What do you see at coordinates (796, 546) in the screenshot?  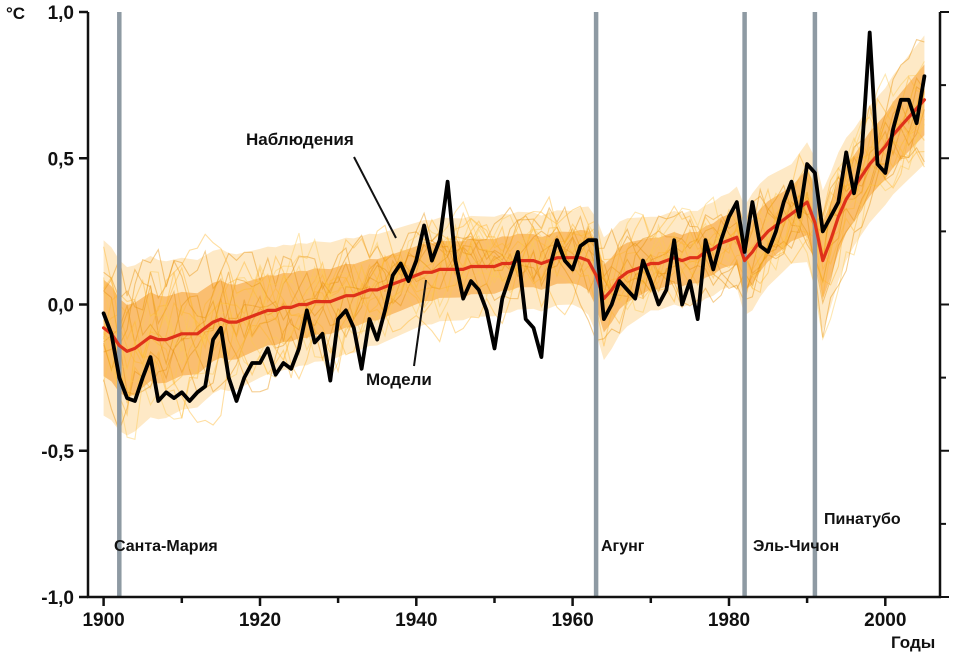 I see `volcano-label-el-chichon: Эль-Чичон` at bounding box center [796, 546].